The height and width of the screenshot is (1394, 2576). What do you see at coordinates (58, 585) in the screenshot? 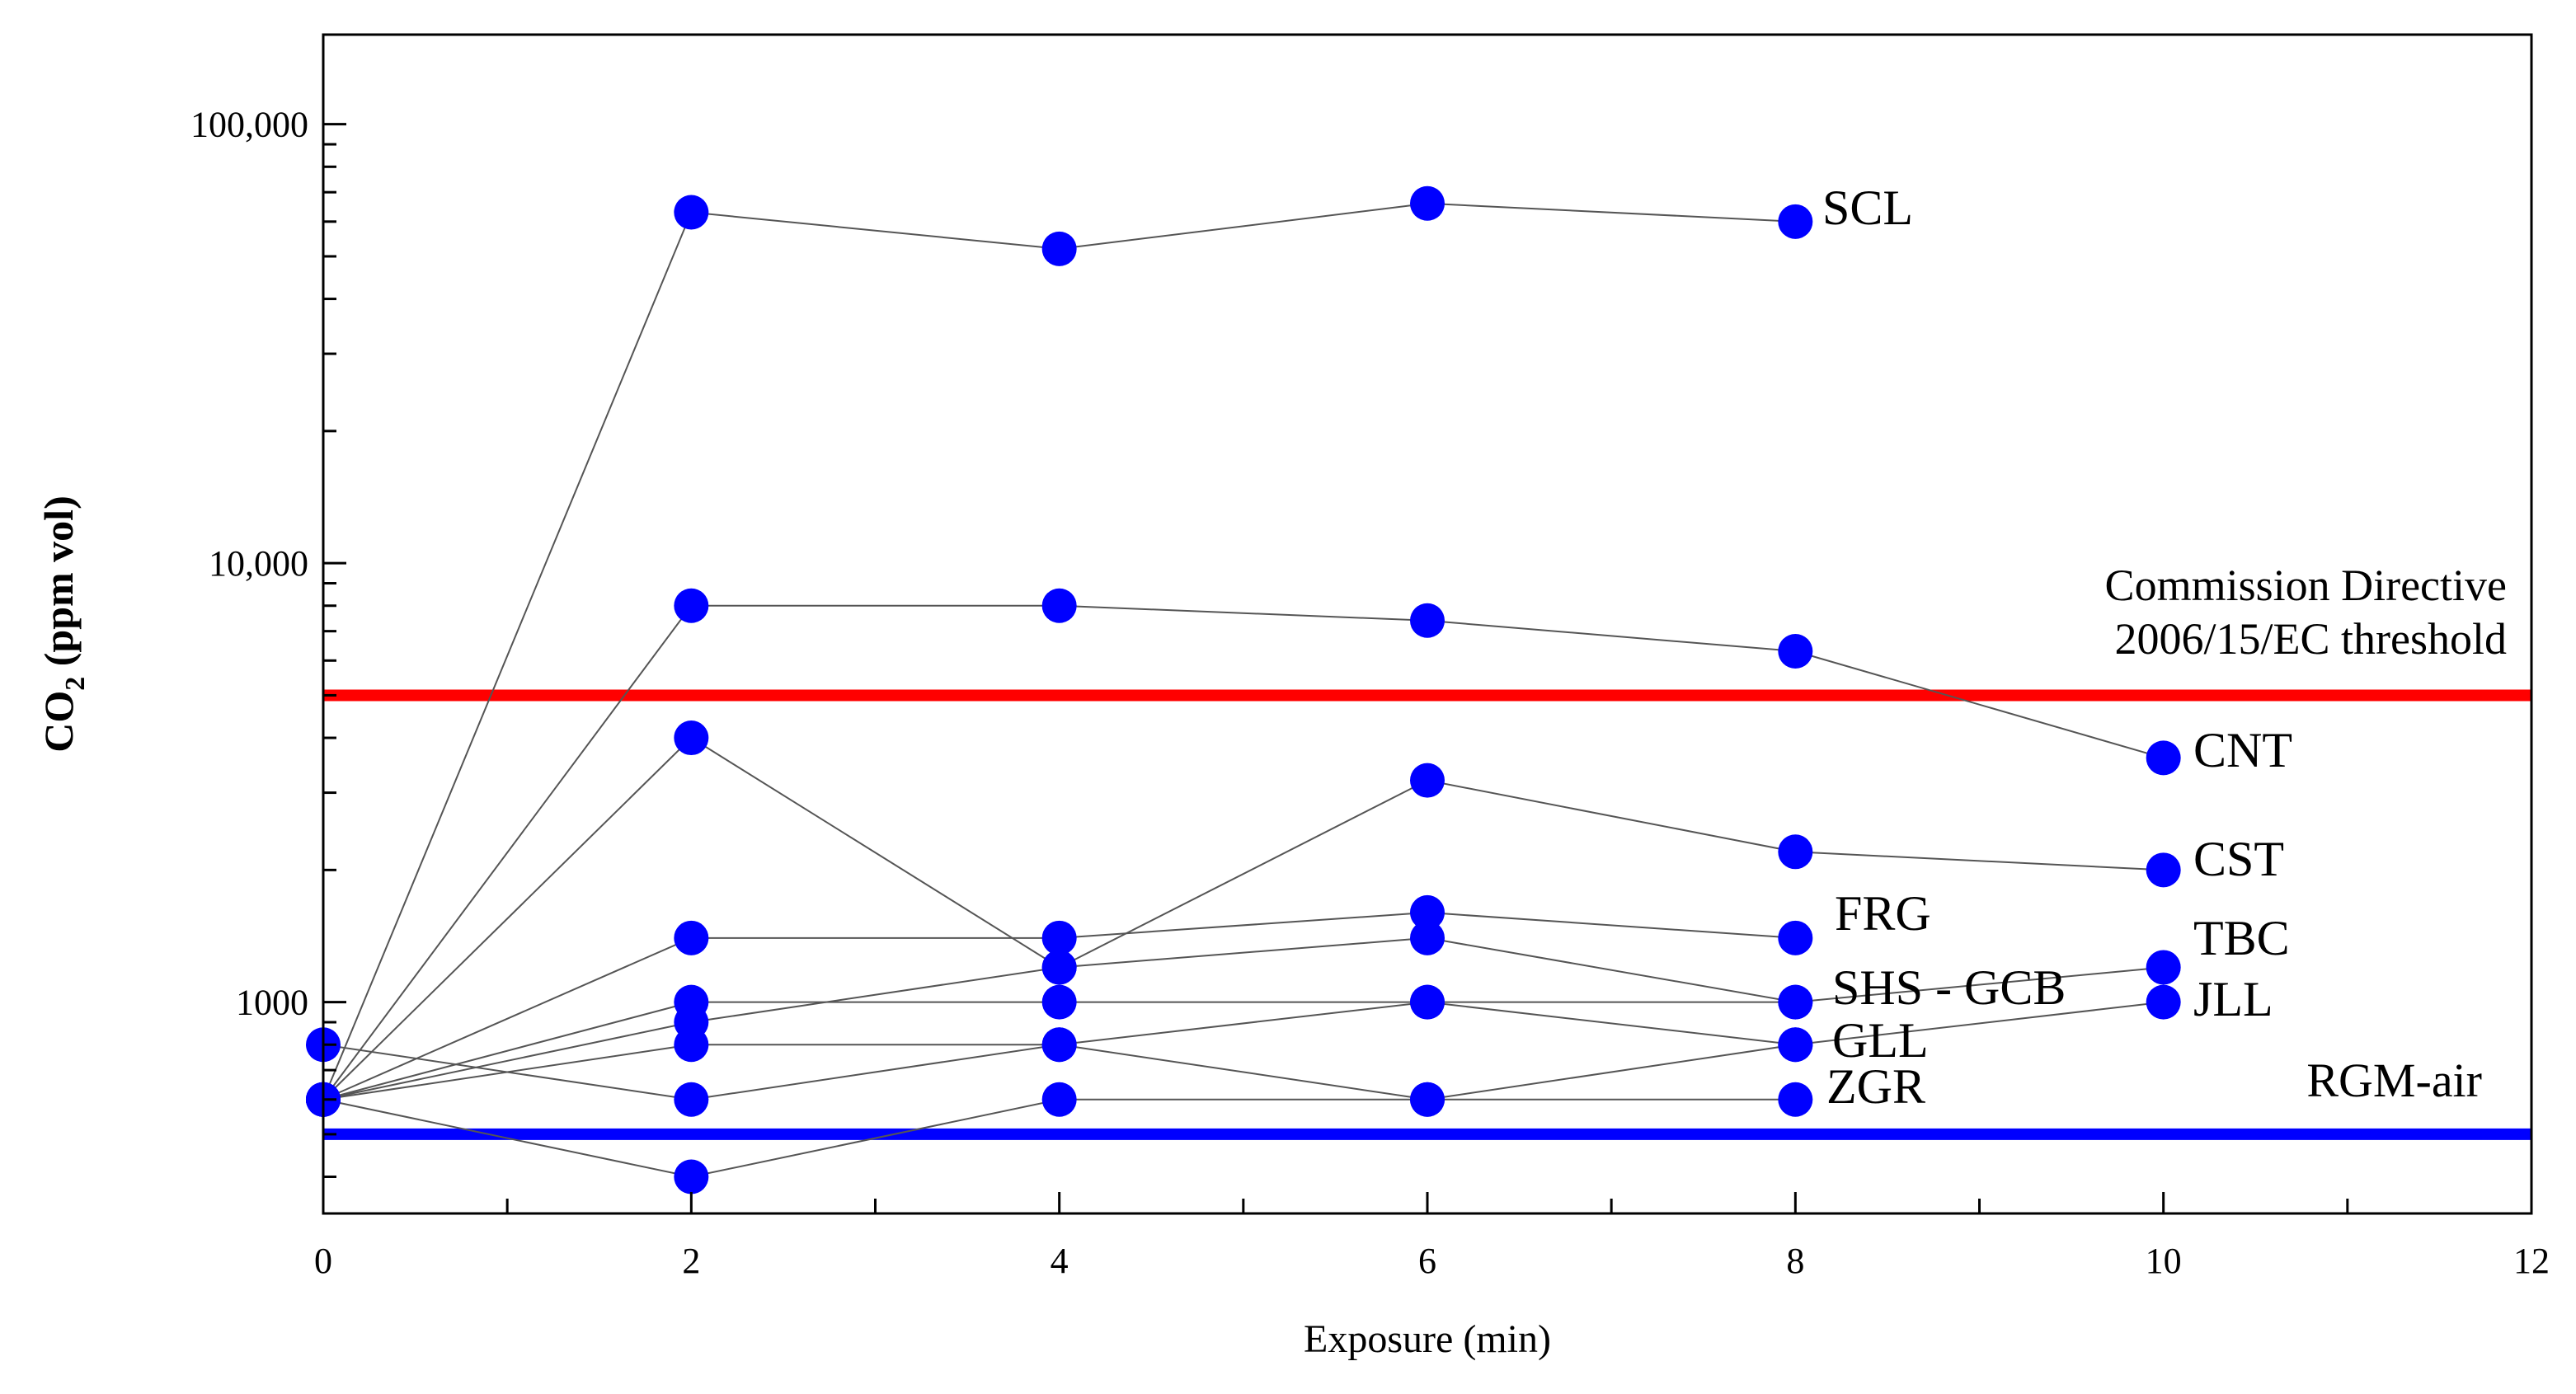
I see `y-axis-title-rest: (ppm vol)` at bounding box center [58, 585].